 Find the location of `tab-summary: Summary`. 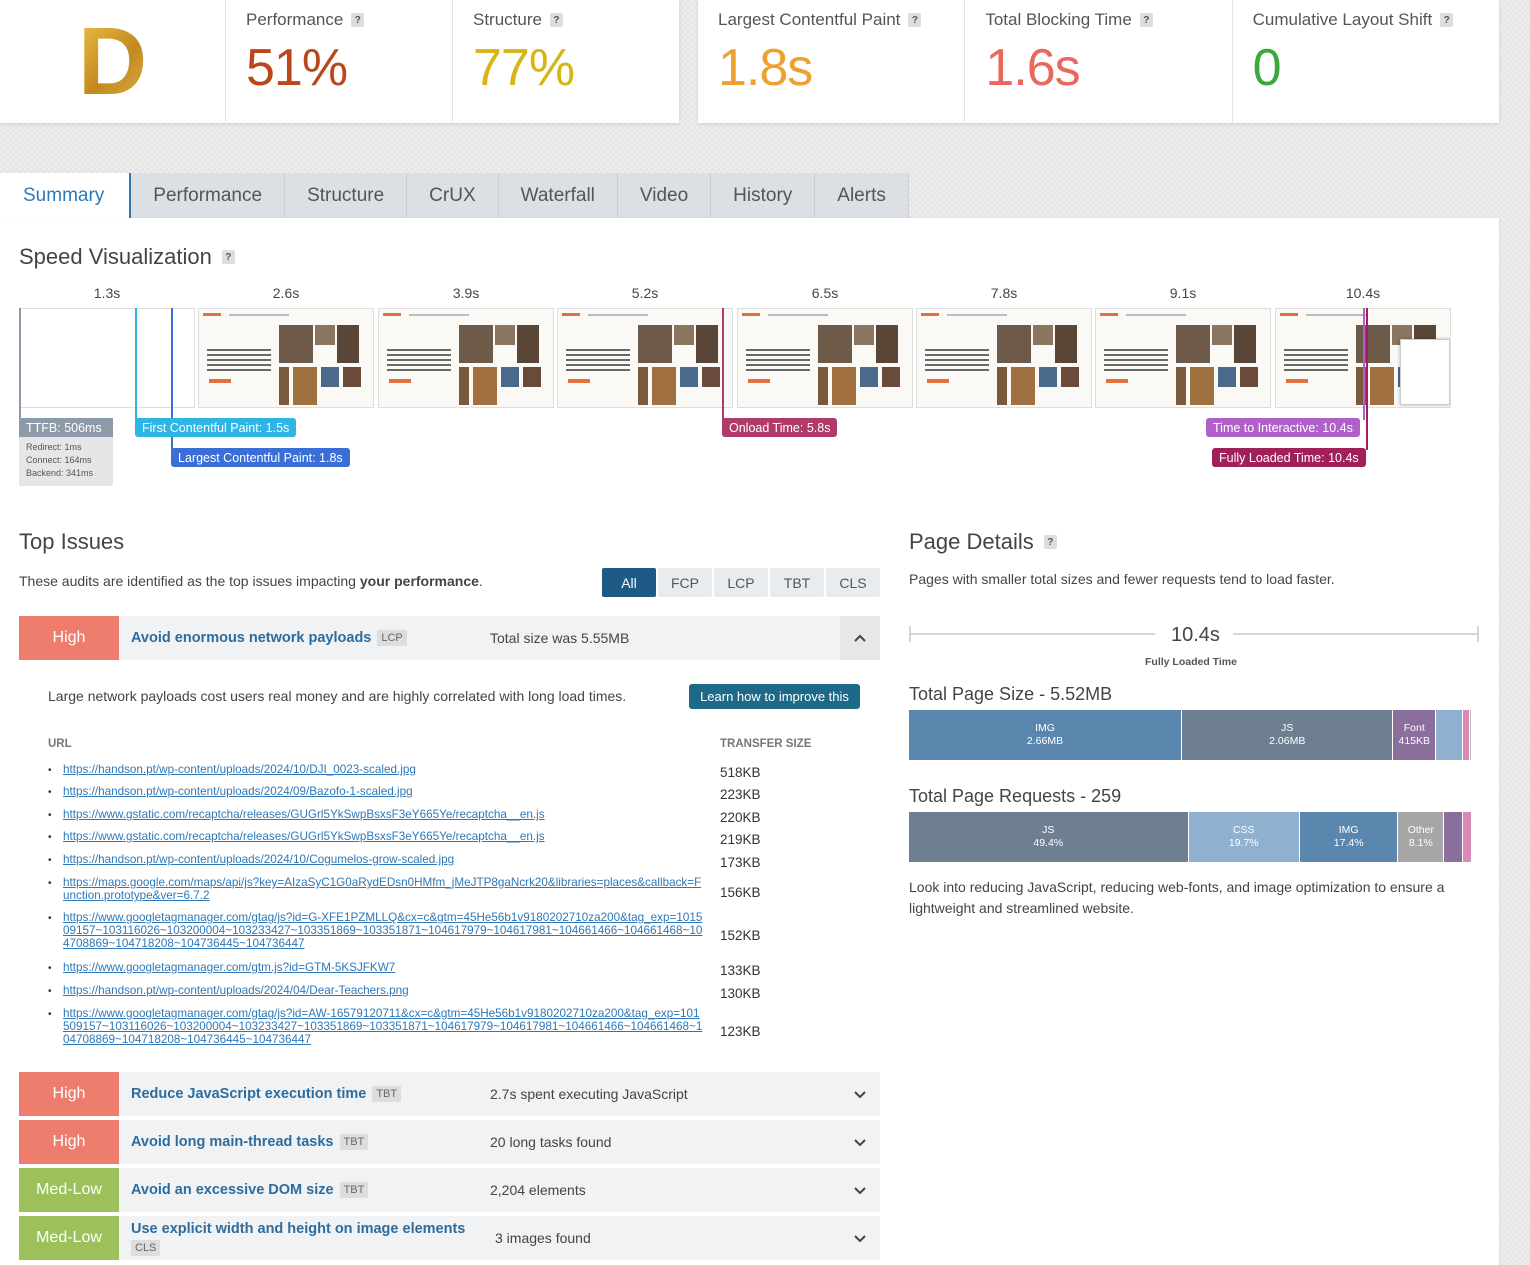

tab-summary: Summary is located at coordinates (66, 195).